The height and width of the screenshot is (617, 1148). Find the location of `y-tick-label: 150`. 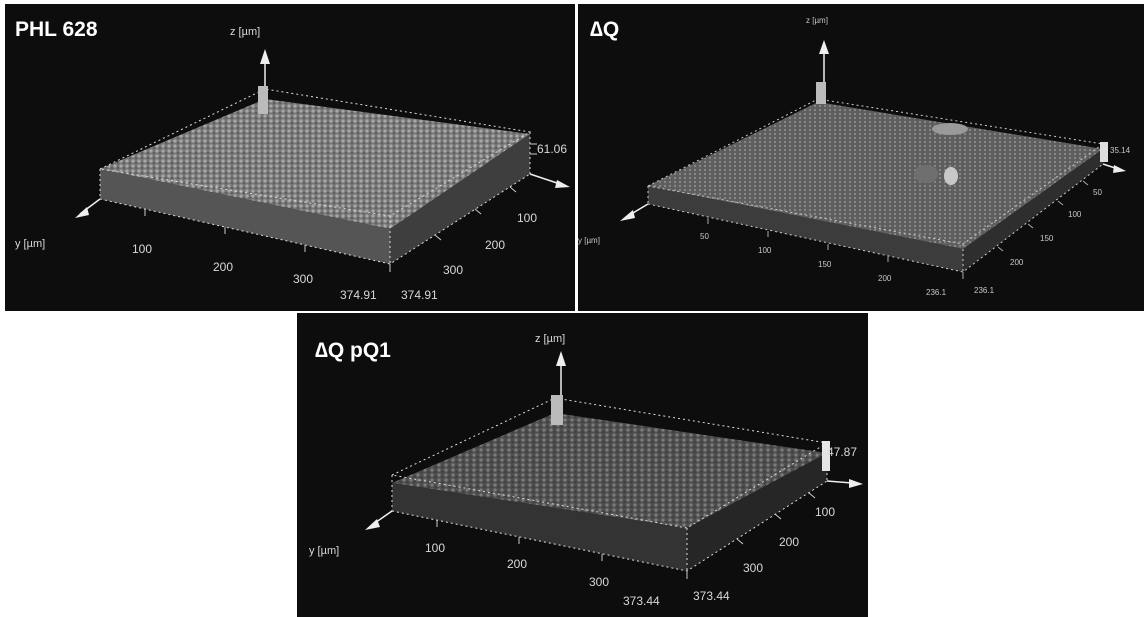

y-tick-label: 150 is located at coordinates (825, 264).